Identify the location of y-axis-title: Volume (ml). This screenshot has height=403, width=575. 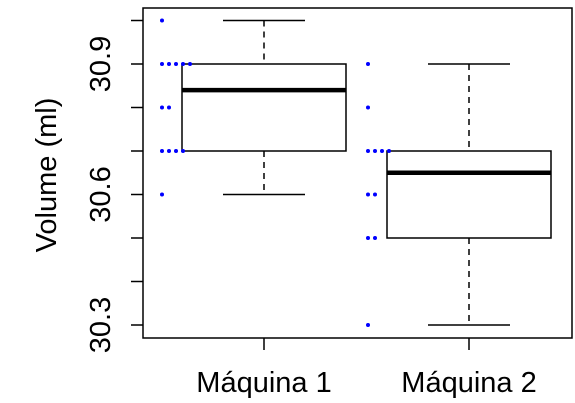
(47, 175).